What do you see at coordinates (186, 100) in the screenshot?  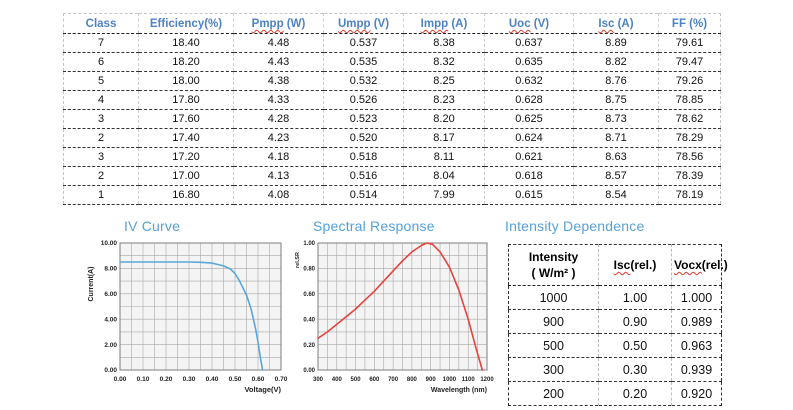 I see `performance-cell: 17.80` at bounding box center [186, 100].